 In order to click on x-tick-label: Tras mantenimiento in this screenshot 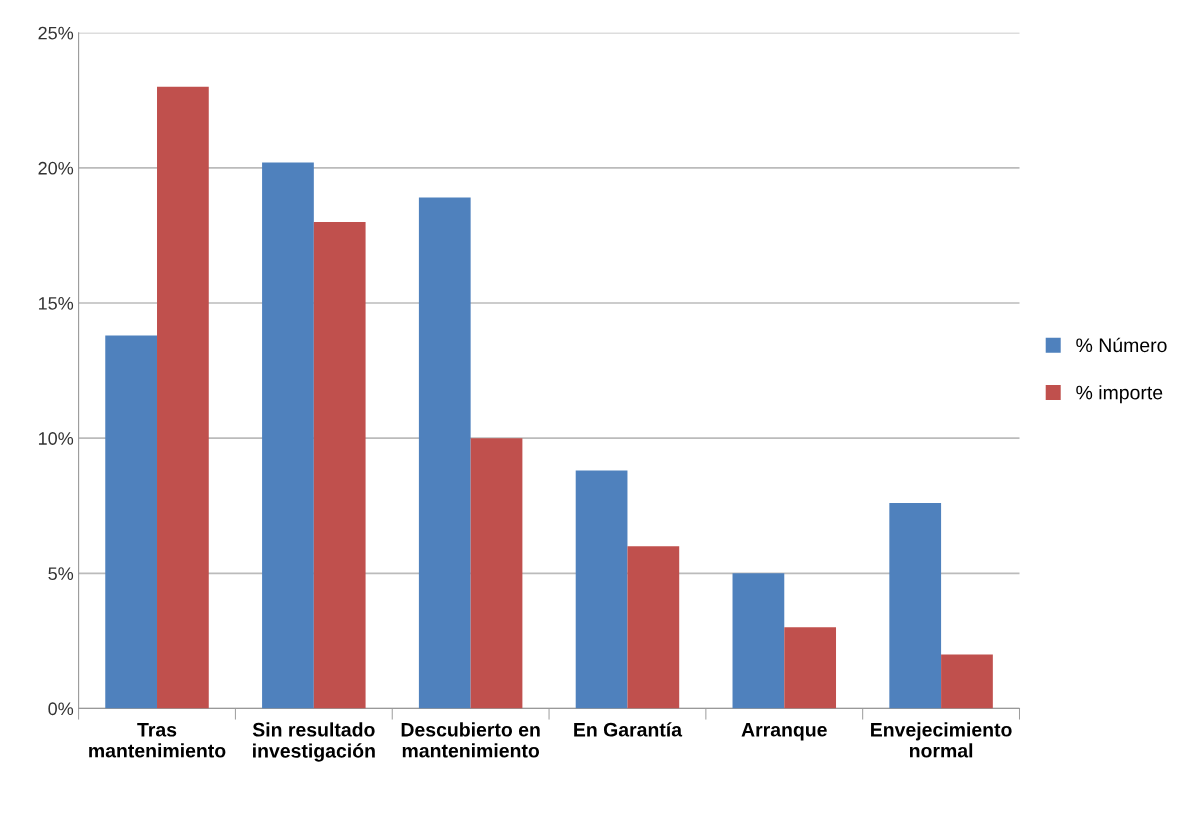, I will do `click(157, 740)`.